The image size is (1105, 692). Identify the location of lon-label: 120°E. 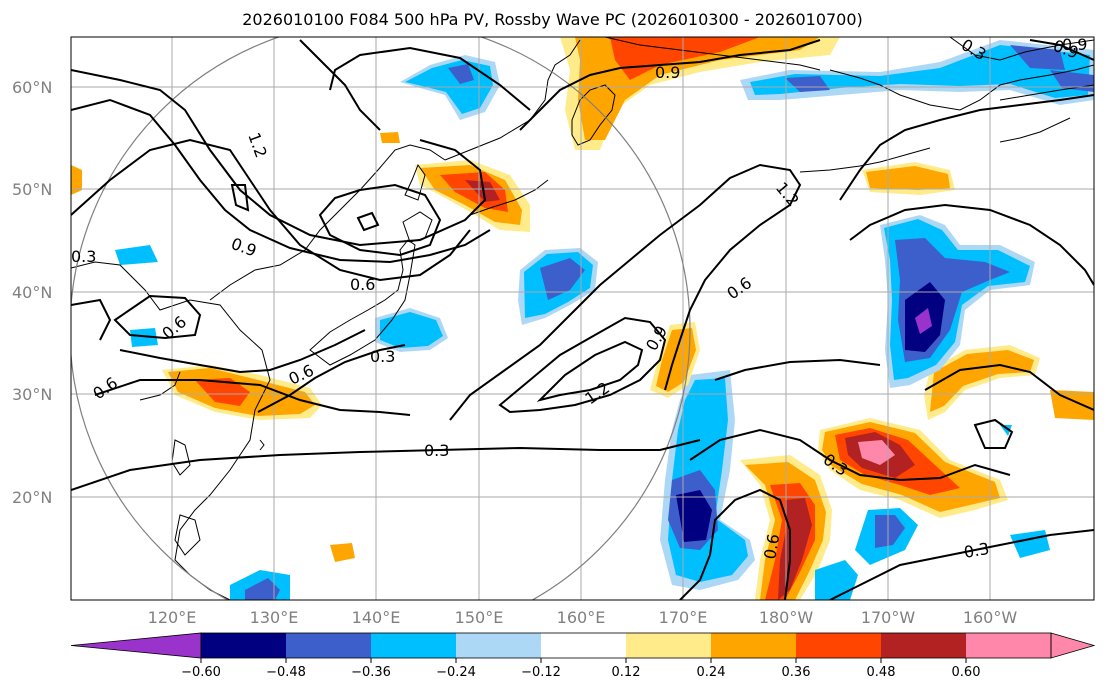
(172, 617).